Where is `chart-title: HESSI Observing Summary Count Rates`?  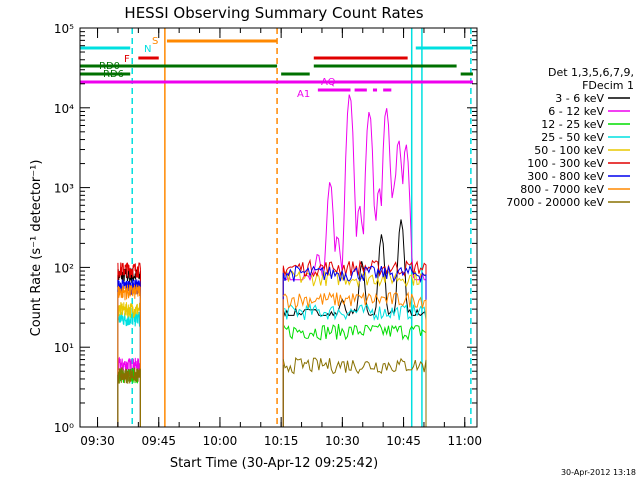 chart-title: HESSI Observing Summary Count Rates is located at coordinates (273, 13).